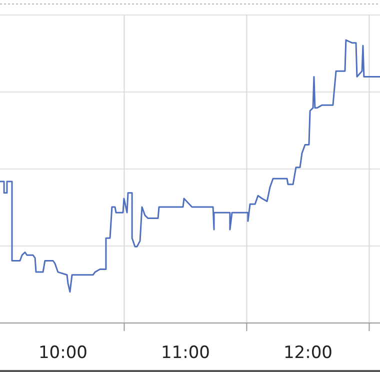 The height and width of the screenshot is (372, 380). I want to click on x-tick-label: 12:00, so click(307, 353).